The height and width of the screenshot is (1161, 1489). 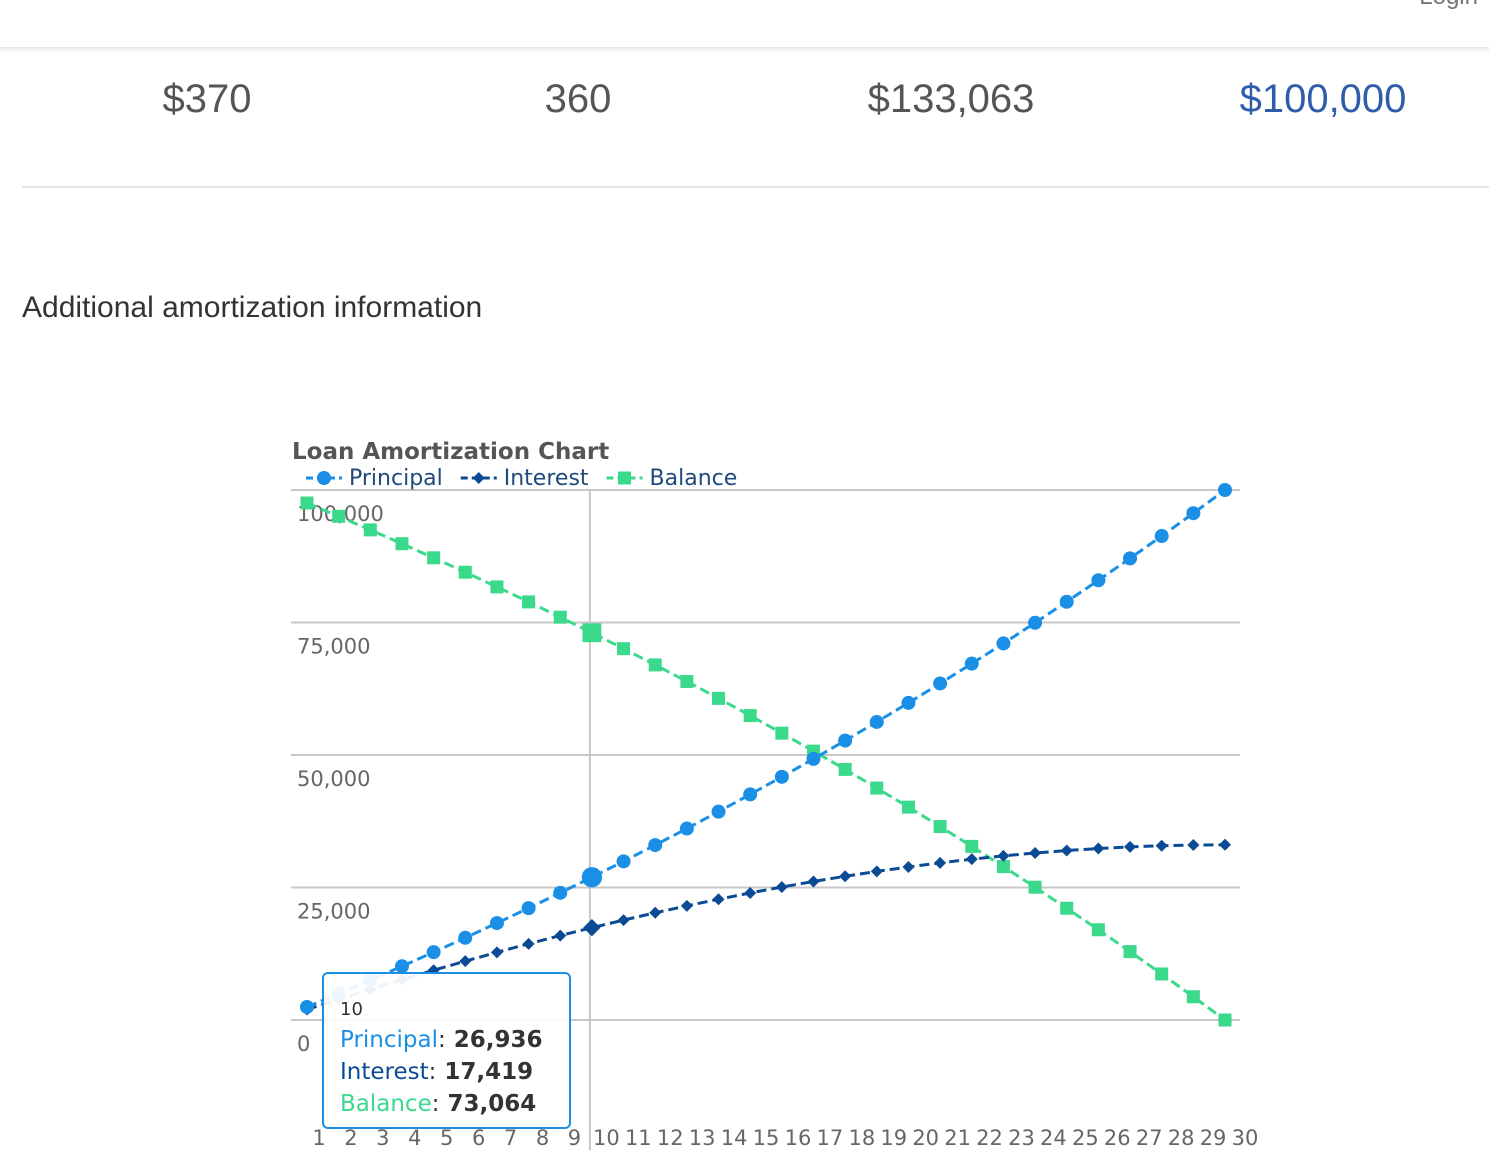 What do you see at coordinates (384, 1072) in the screenshot?
I see `tooltip-name: Interest` at bounding box center [384, 1072].